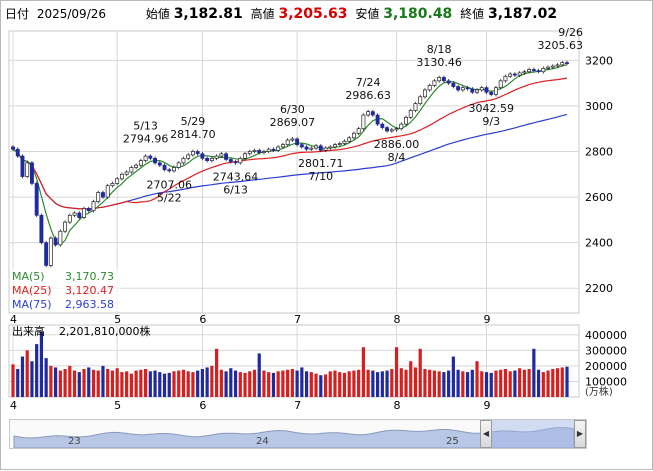 The image size is (653, 471). What do you see at coordinates (74, 441) in the screenshot?
I see `navigator-label-23: 23` at bounding box center [74, 441].